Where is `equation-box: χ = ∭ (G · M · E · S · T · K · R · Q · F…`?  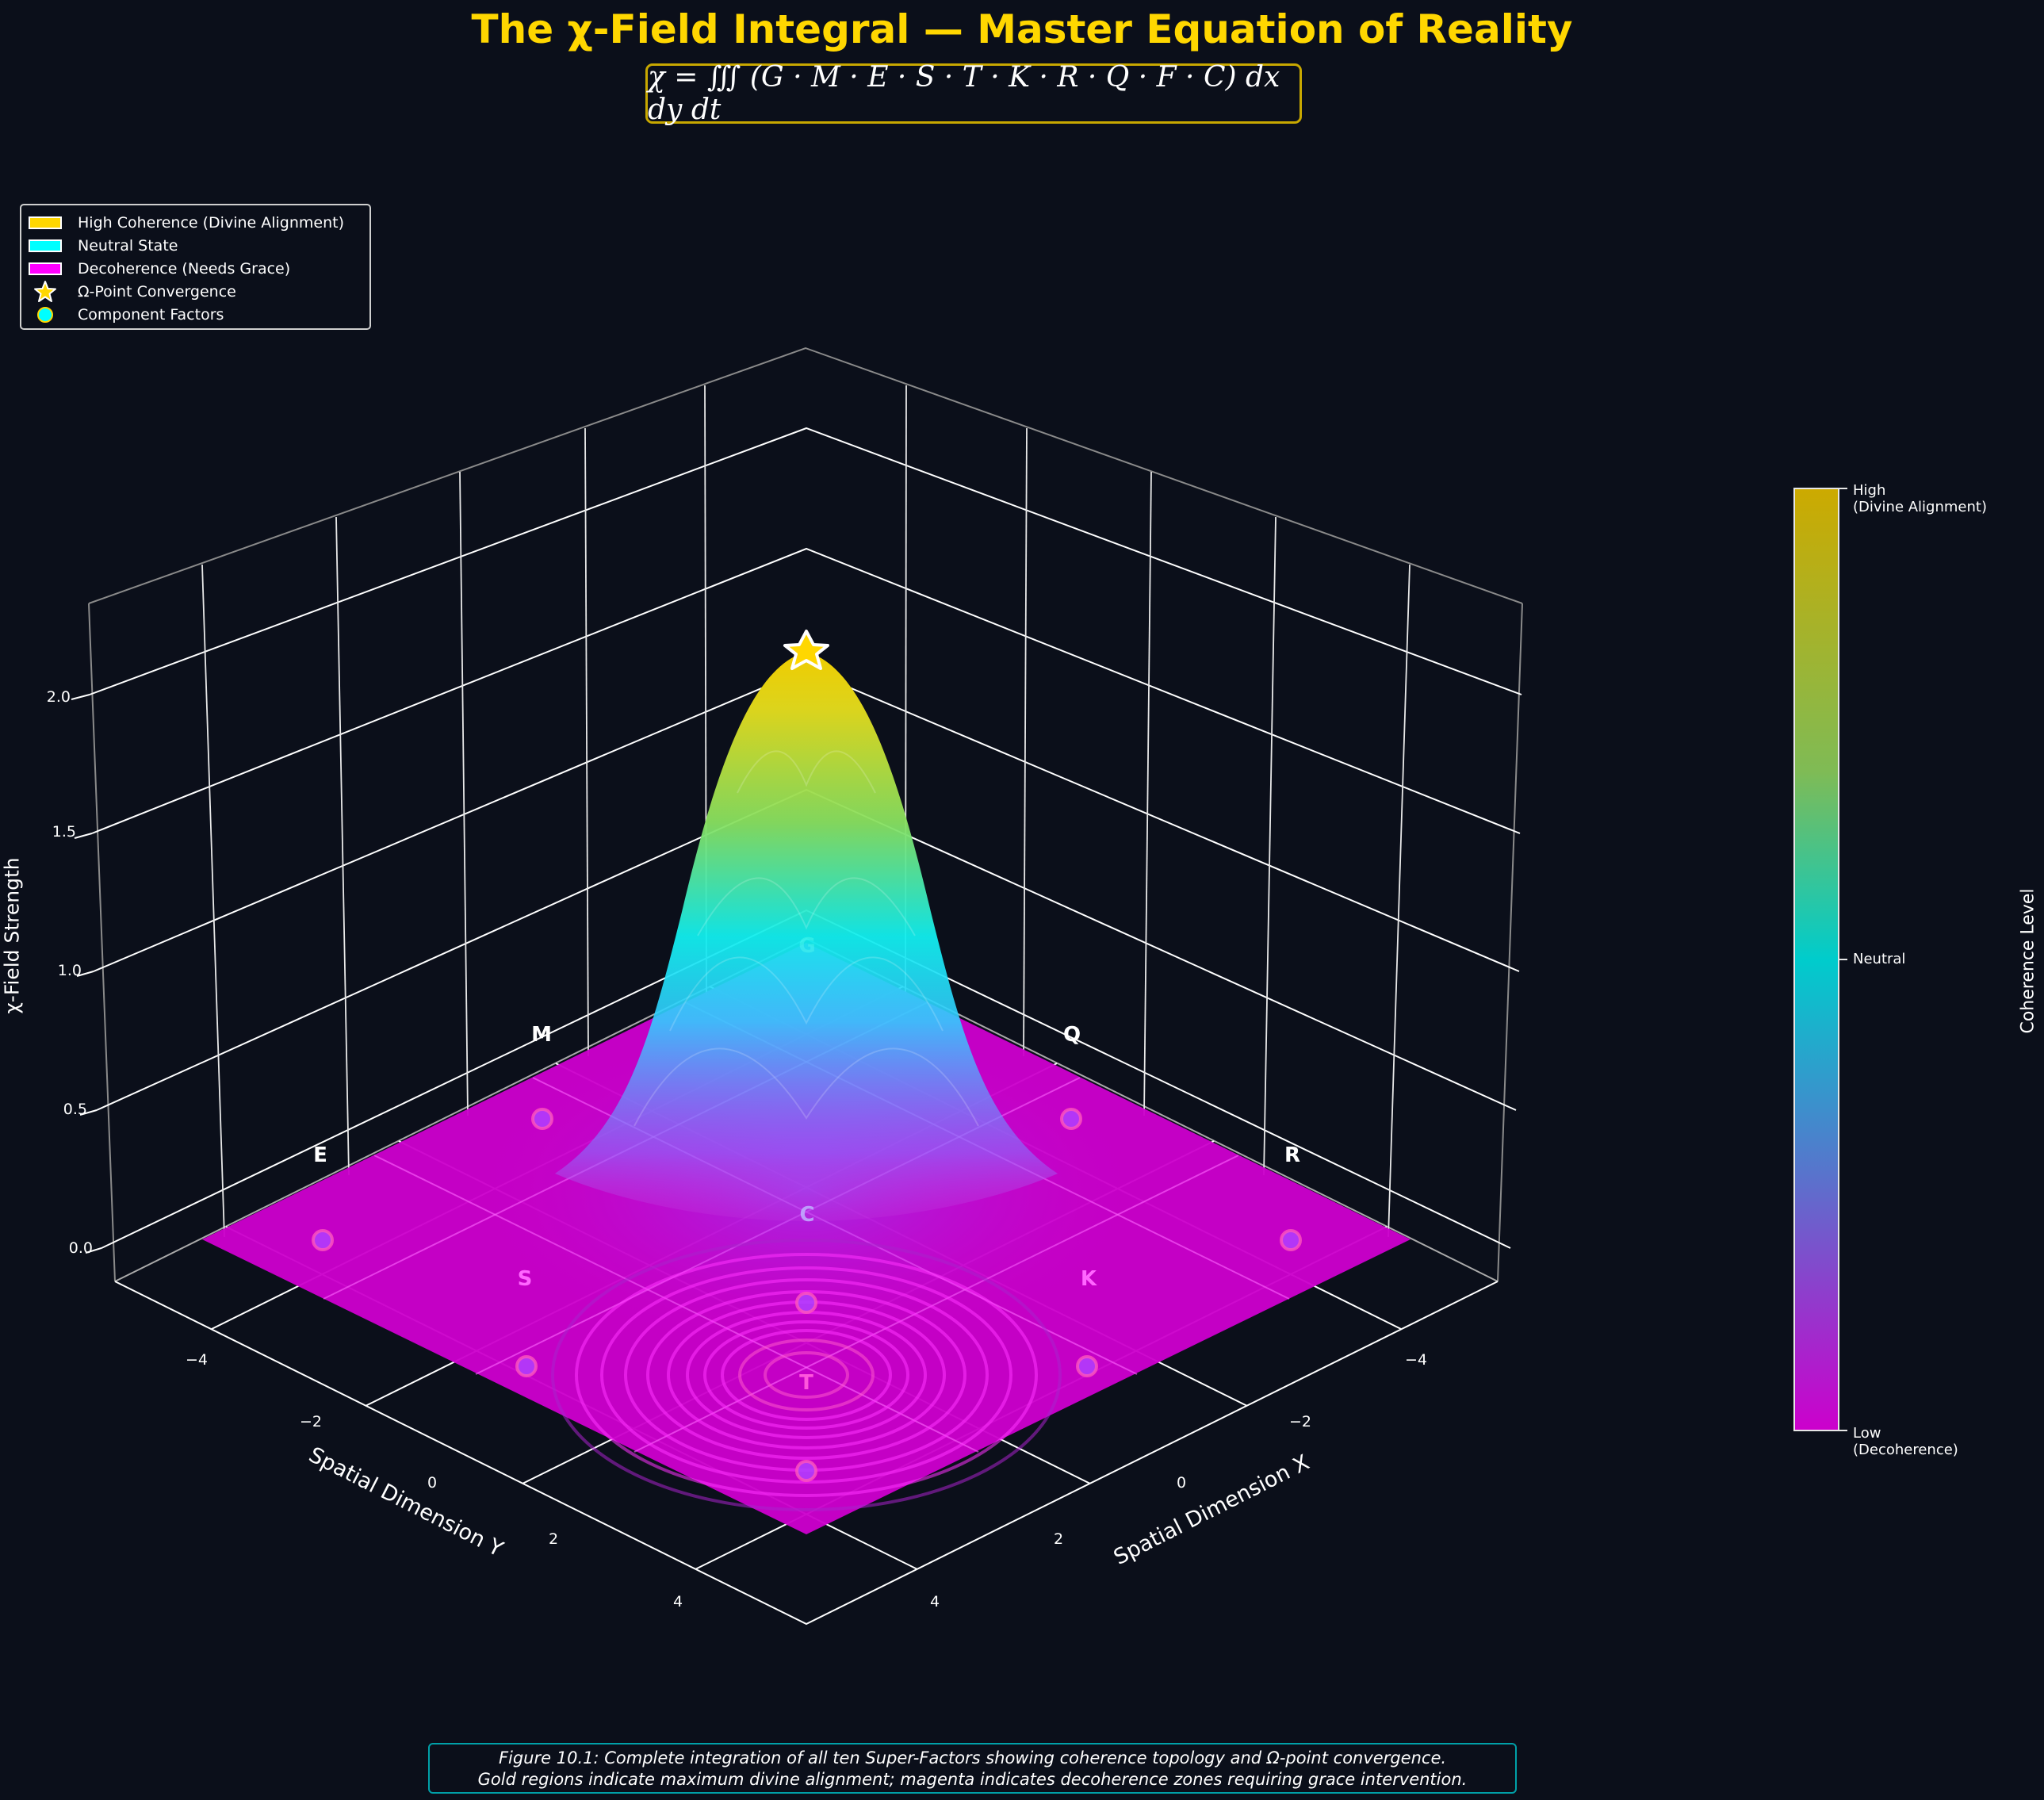
equation-box: χ = ∭ (G · M · E · S · T · K · R · Q · F… is located at coordinates (973, 93).